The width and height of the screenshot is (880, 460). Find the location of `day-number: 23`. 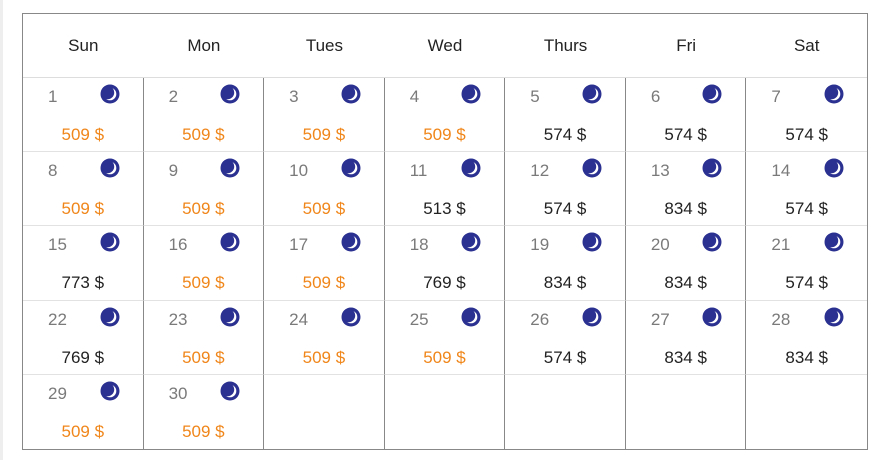

day-number: 23 is located at coordinates (178, 319).